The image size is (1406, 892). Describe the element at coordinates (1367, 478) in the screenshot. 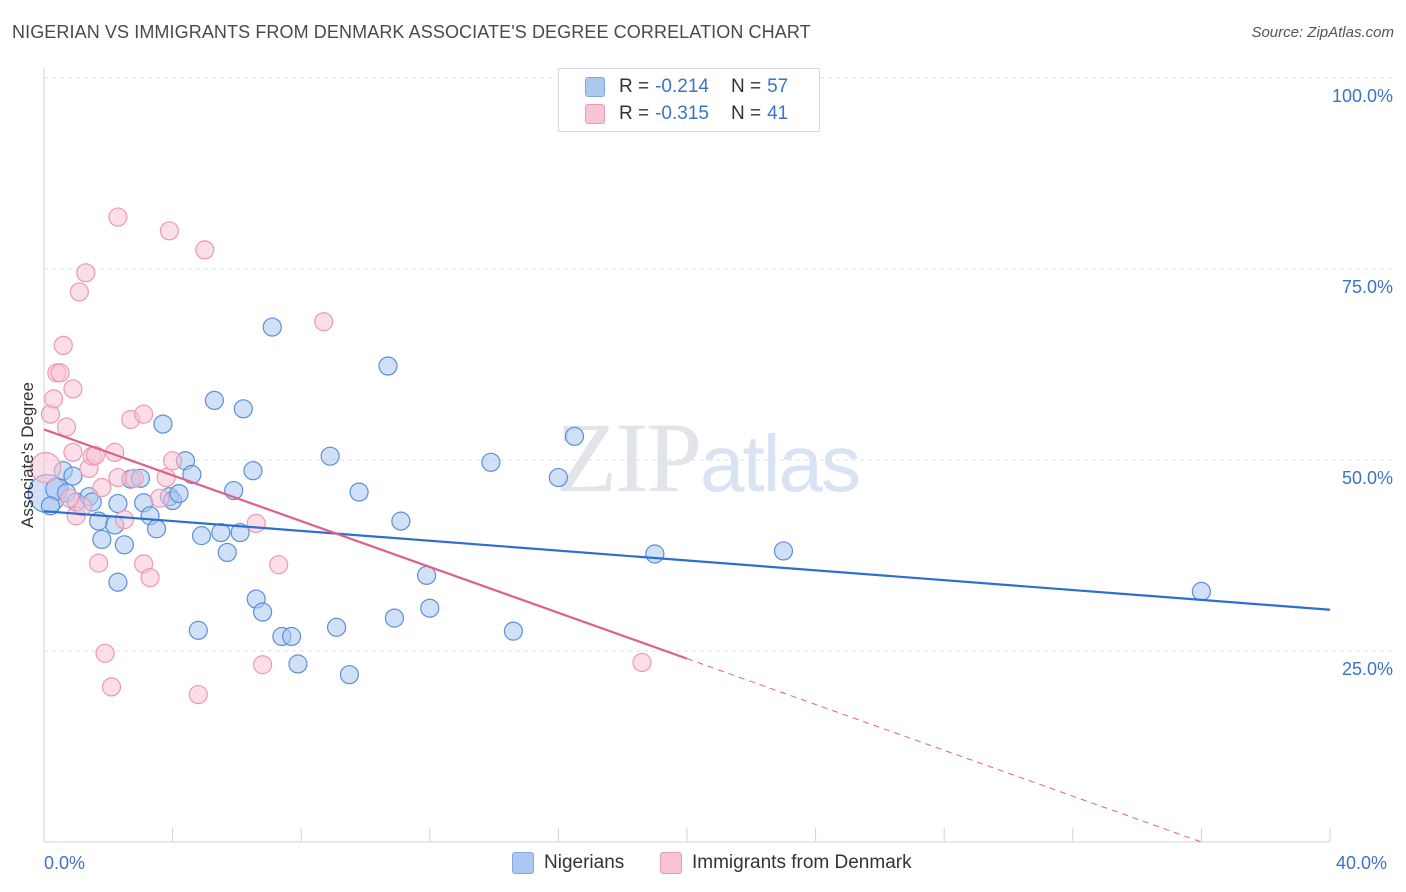

I see `y-tick-label: 50.0%` at that location.